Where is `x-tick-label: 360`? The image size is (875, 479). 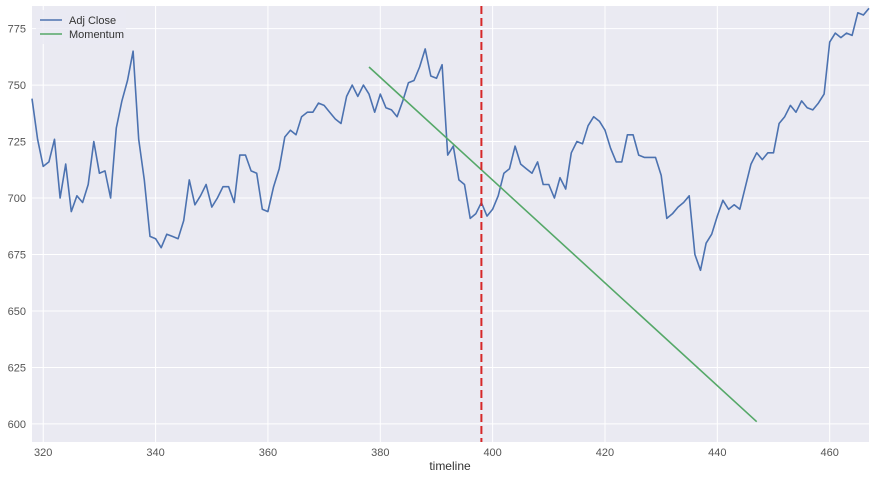 x-tick-label: 360 is located at coordinates (268, 453).